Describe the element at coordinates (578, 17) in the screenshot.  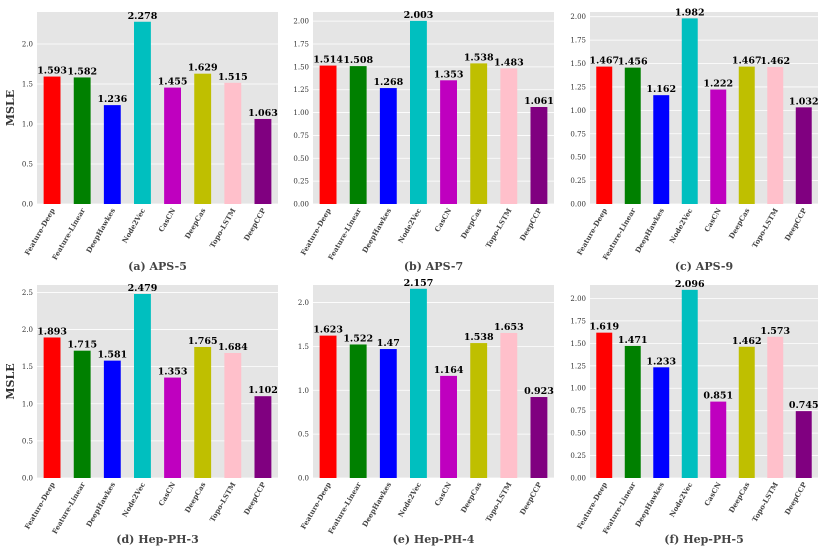
I see `y-tick-label: 2.00` at that location.